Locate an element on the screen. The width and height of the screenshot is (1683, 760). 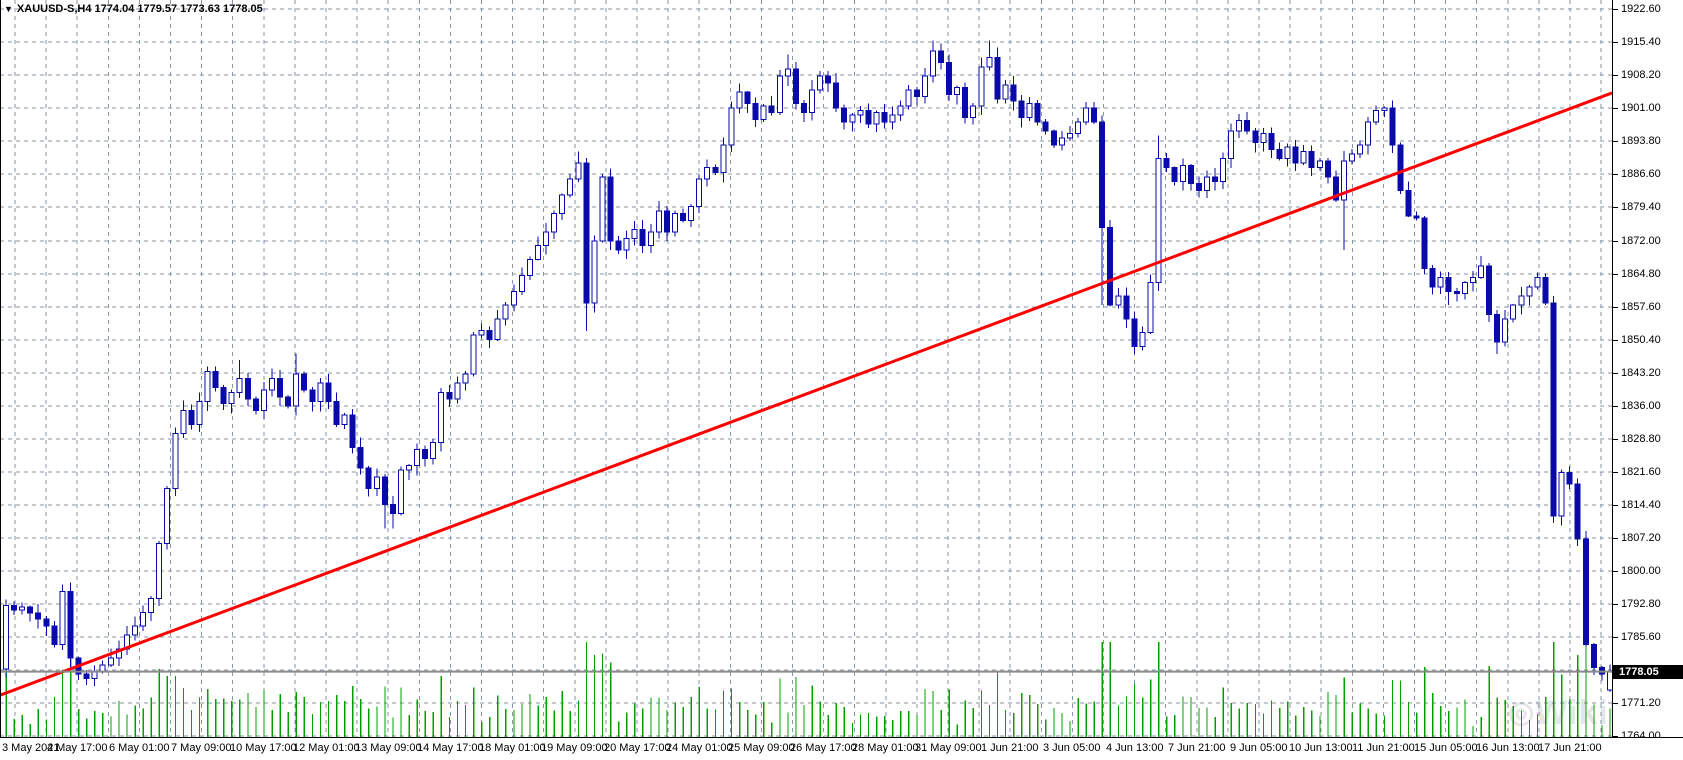
time-axis-label: 17 Jun 21:00 is located at coordinates (1570, 748).